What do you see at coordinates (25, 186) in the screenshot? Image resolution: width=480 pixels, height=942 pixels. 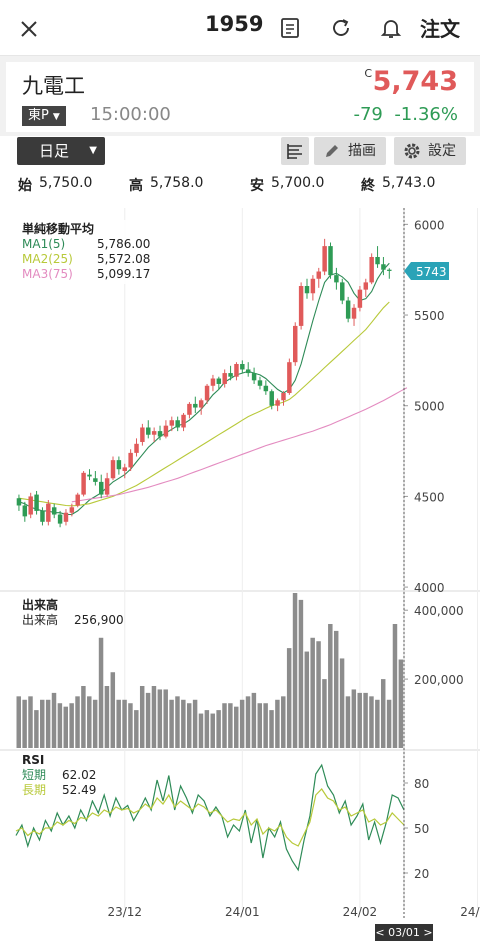 I see `open-key: 始` at bounding box center [25, 186].